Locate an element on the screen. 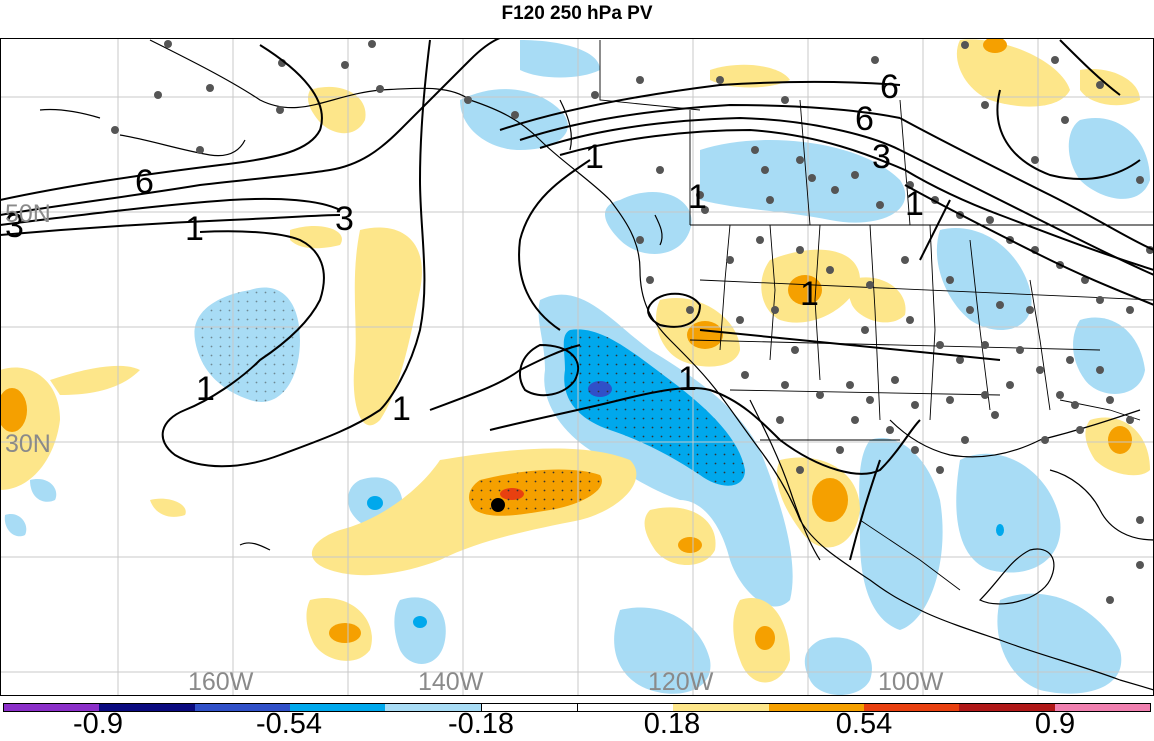 The height and width of the screenshot is (741, 1154). lon-label-100w: 100W is located at coordinates (911, 682).